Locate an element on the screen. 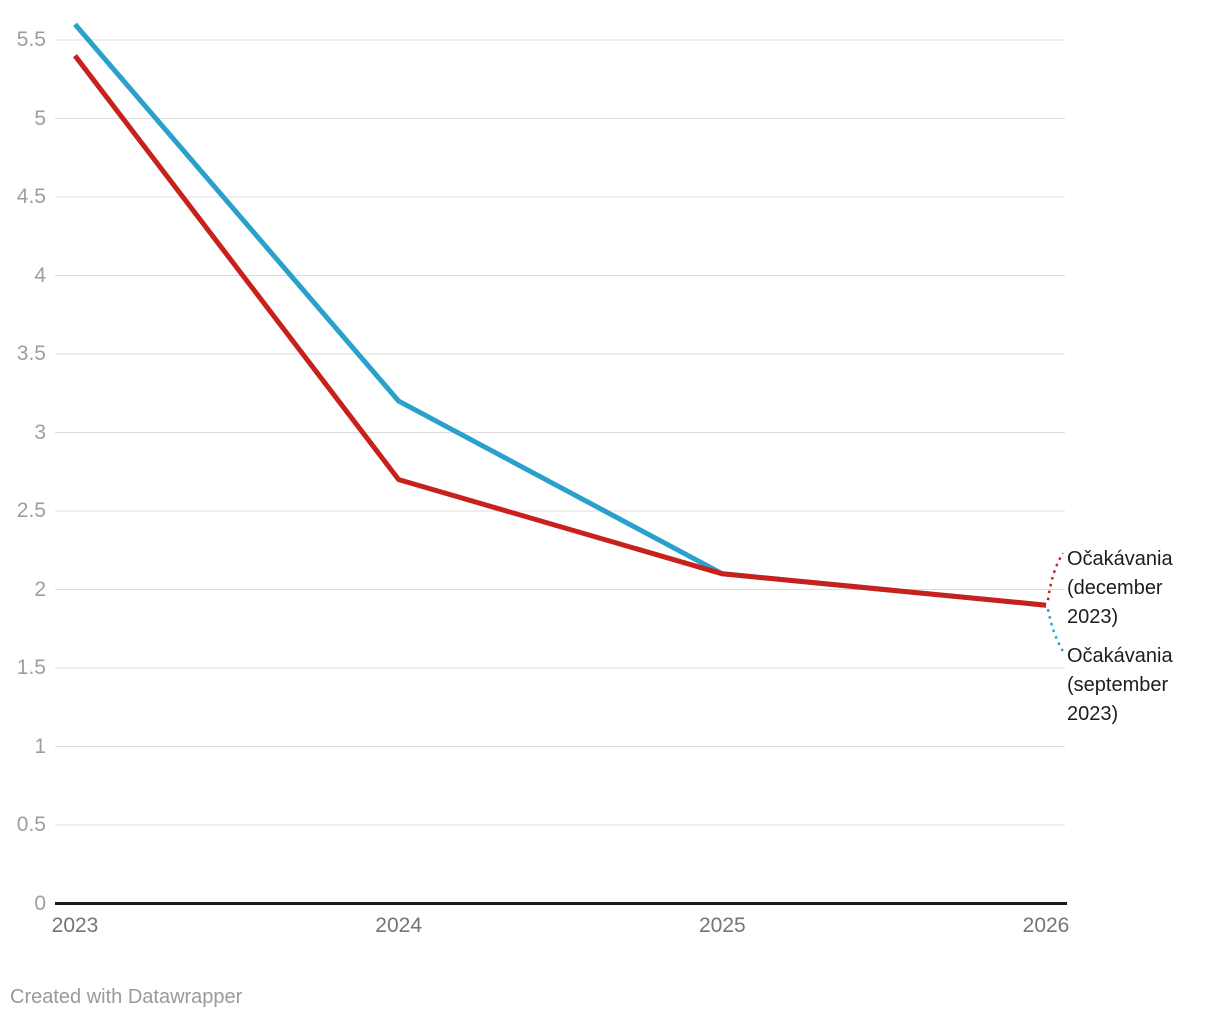 The height and width of the screenshot is (1020, 1220). y-tick-label-5: 5 is located at coordinates (40, 118).